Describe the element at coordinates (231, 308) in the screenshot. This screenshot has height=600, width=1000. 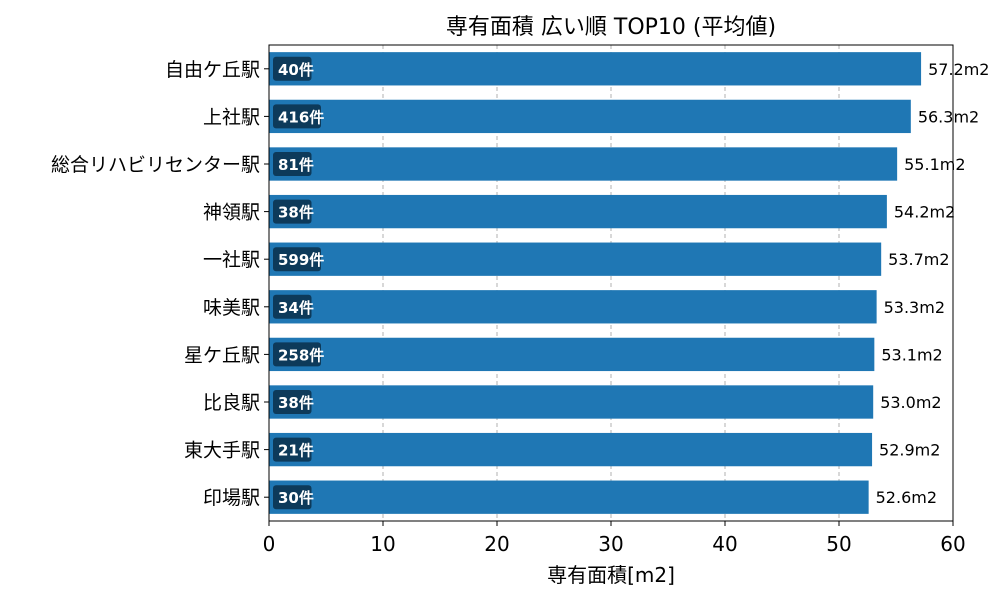
I see `y-category-label: 味美駅` at that location.